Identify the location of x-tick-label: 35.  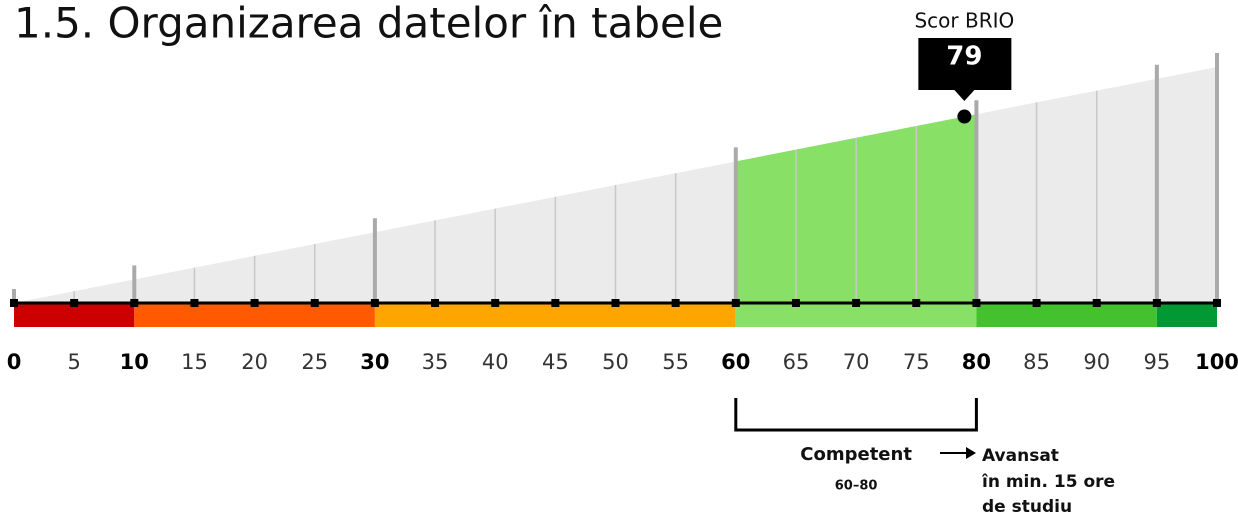
(435, 362).